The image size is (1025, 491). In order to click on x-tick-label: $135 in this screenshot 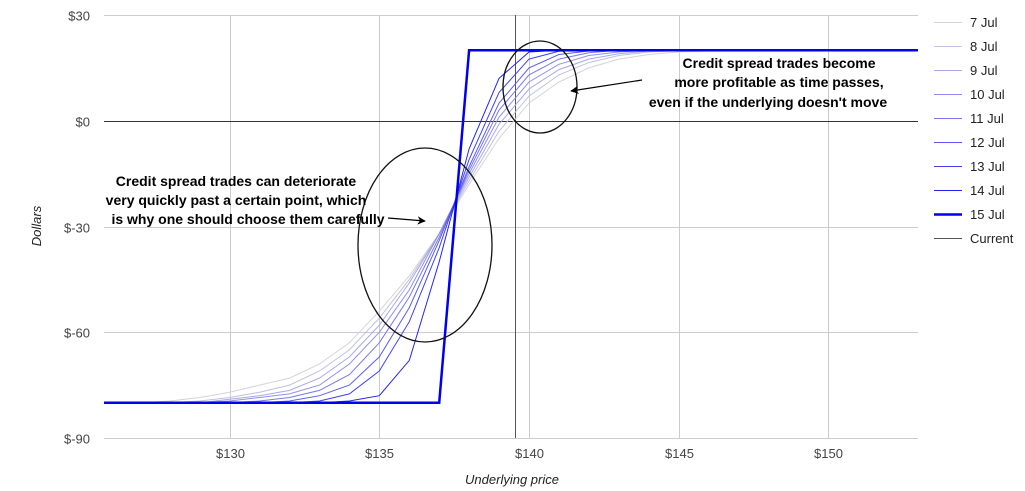, I will do `click(379, 453)`.